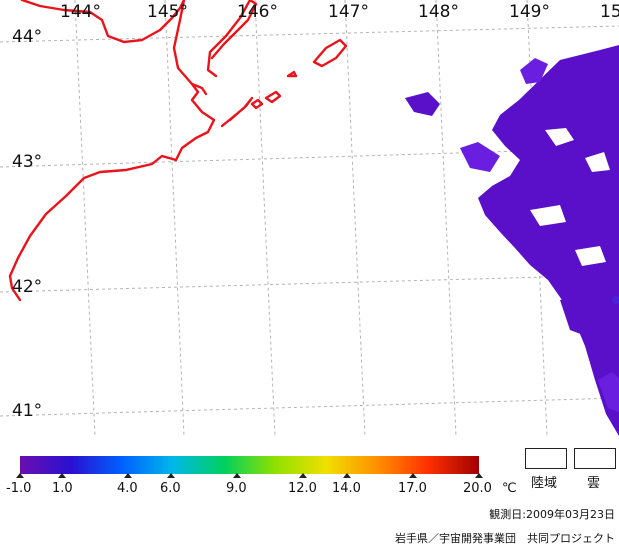 Image resolution: width=619 pixels, height=546 pixels. What do you see at coordinates (595, 458) in the screenshot?
I see `cloud-legend-swatch` at bounding box center [595, 458].